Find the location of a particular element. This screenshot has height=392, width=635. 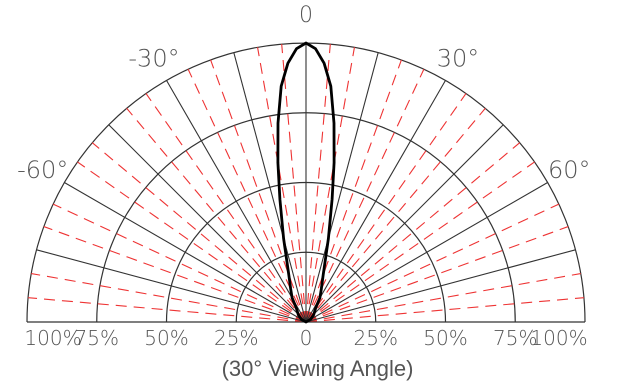

angle-label: -60° is located at coordinates (42, 170).